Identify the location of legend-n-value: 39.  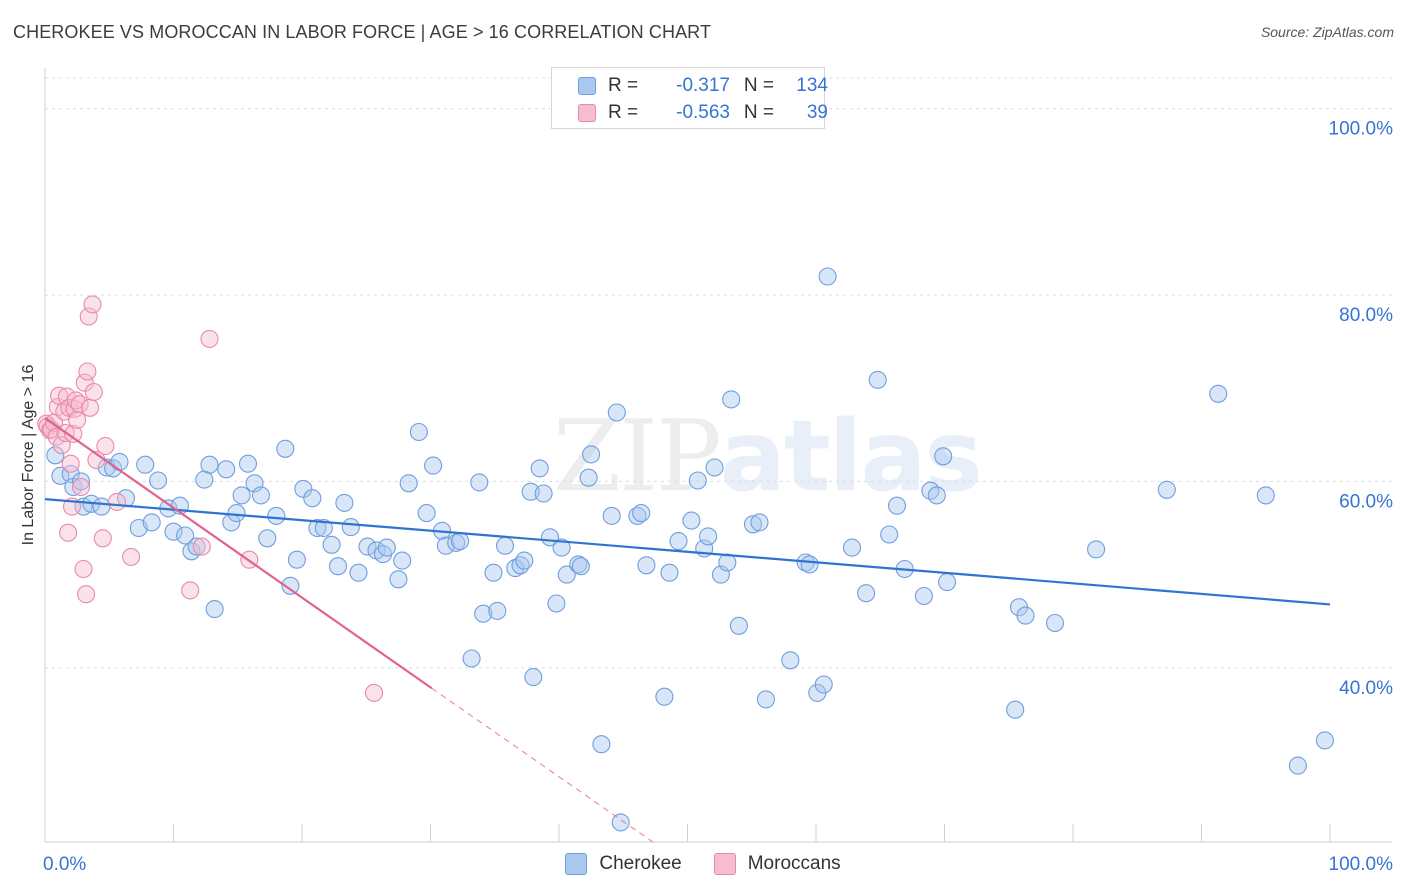
(817, 112).